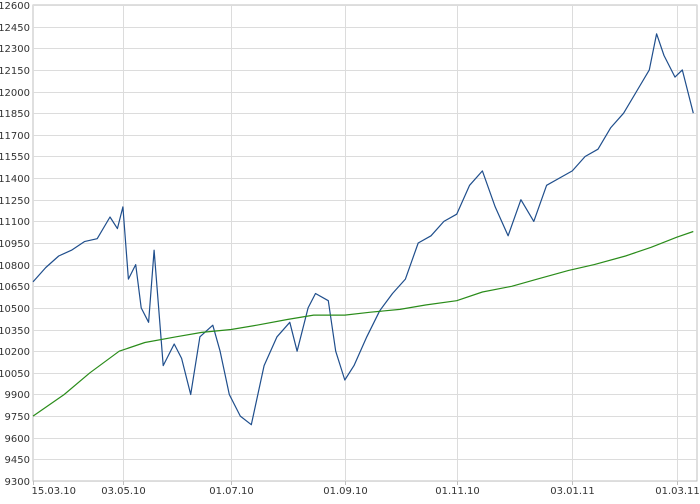 The image size is (700, 504). Describe the element at coordinates (15, 28) in the screenshot. I see `y-tick-label: 12450` at that location.